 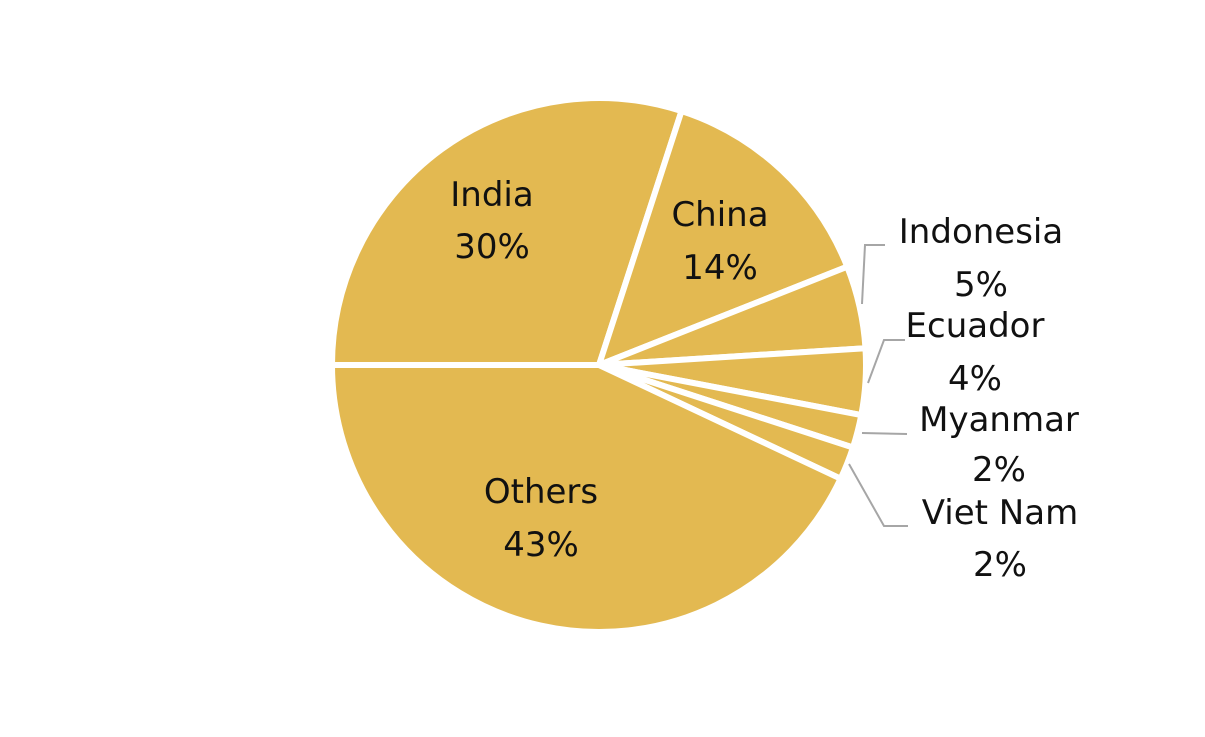 What do you see at coordinates (1000, 565) in the screenshot?
I see `slice-value-viet-nam: 2%` at bounding box center [1000, 565].